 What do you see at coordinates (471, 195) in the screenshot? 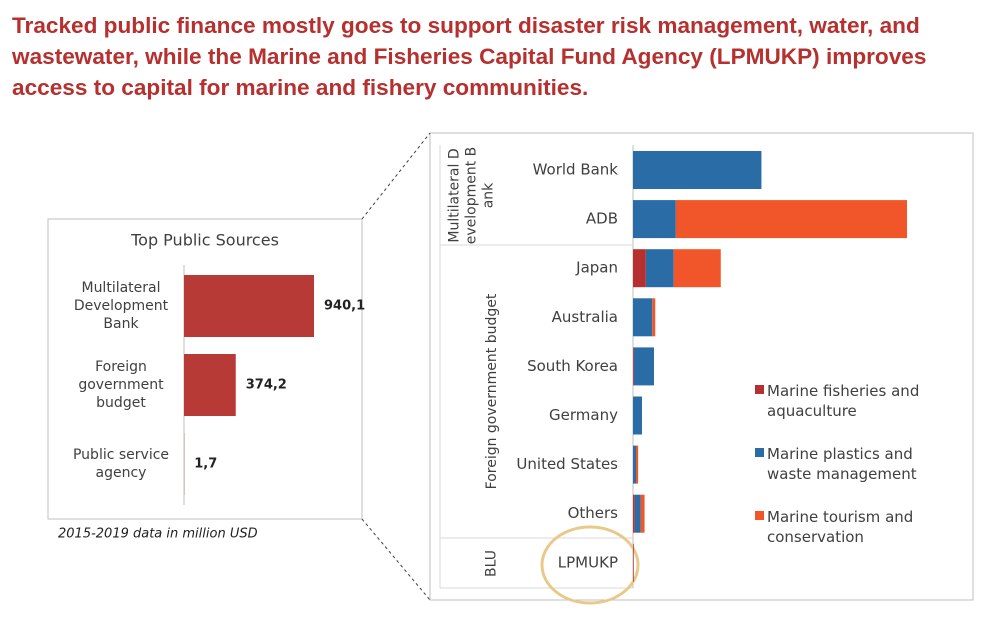
I see `group-label: Multilateral Development Bank` at bounding box center [471, 195].